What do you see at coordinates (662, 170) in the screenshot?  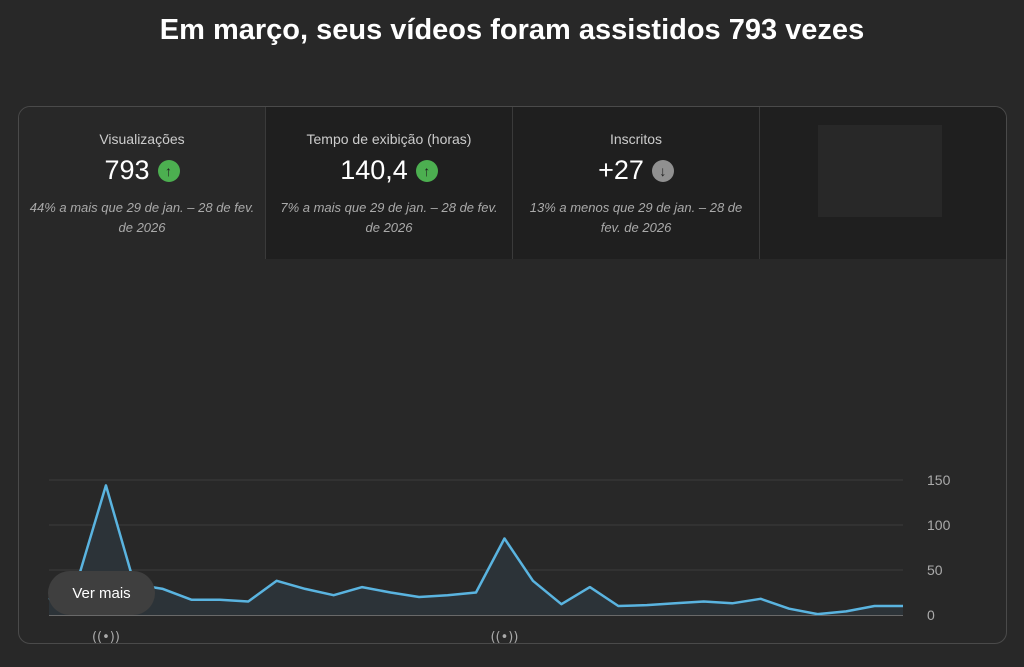 I see `arrow-down-icon: ↓` at bounding box center [662, 170].